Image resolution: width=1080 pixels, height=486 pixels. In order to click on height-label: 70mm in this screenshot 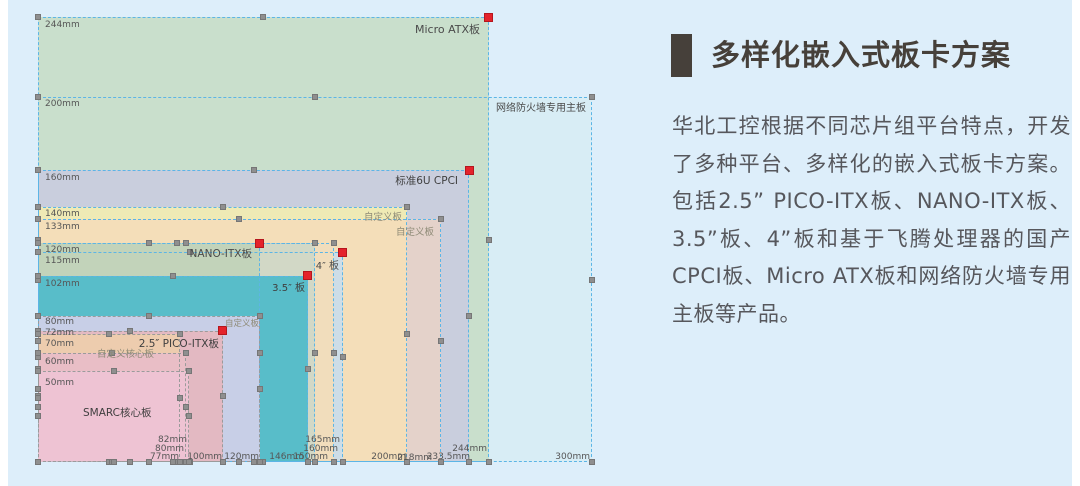, I will do `click(59, 344)`.